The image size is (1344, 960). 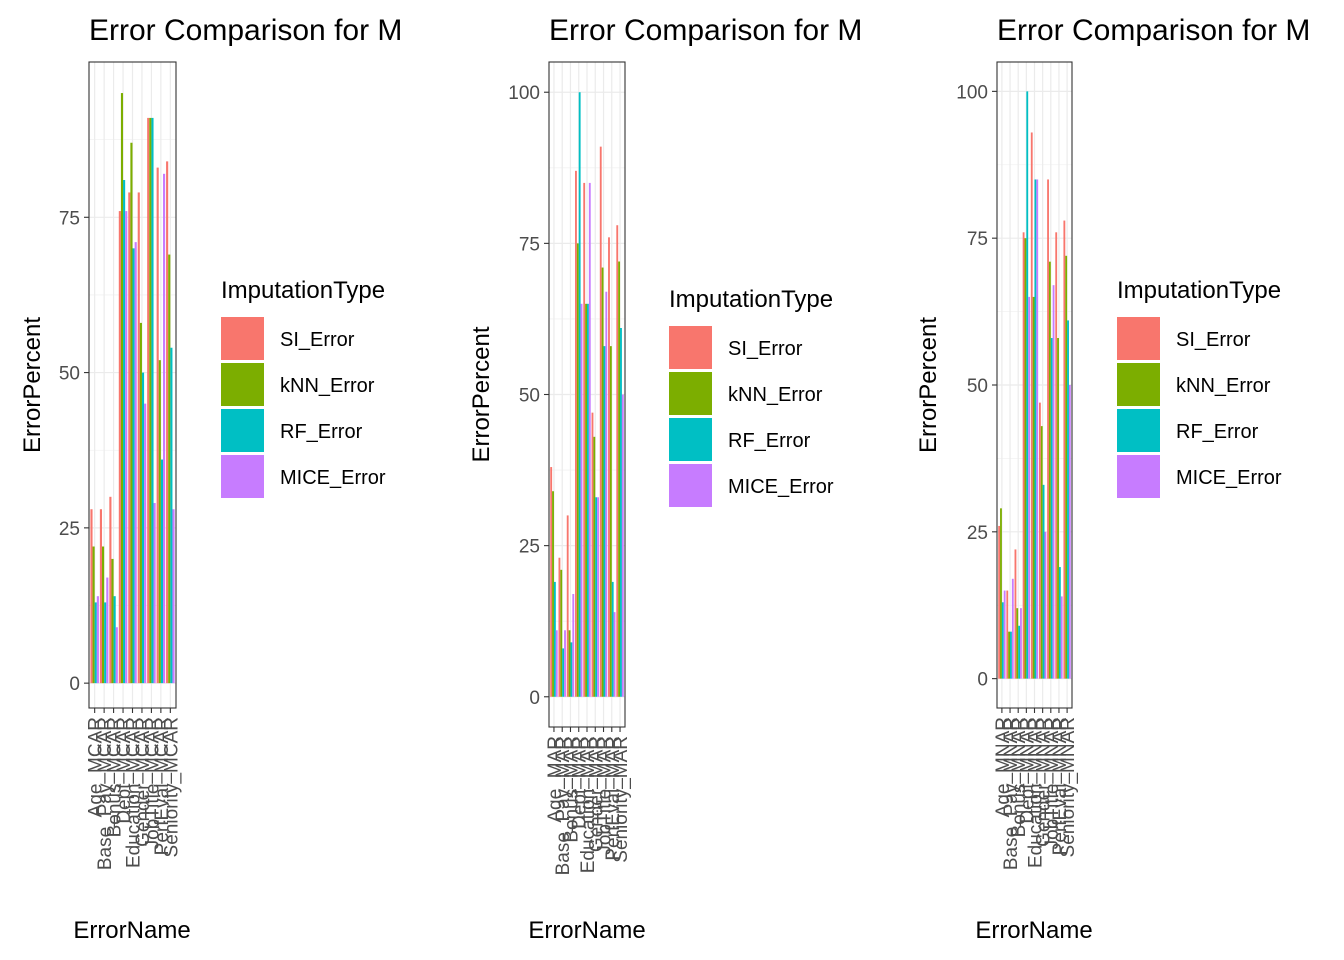 I want to click on x-tick-label: Gender_MNAR, so click(x=1044, y=782).